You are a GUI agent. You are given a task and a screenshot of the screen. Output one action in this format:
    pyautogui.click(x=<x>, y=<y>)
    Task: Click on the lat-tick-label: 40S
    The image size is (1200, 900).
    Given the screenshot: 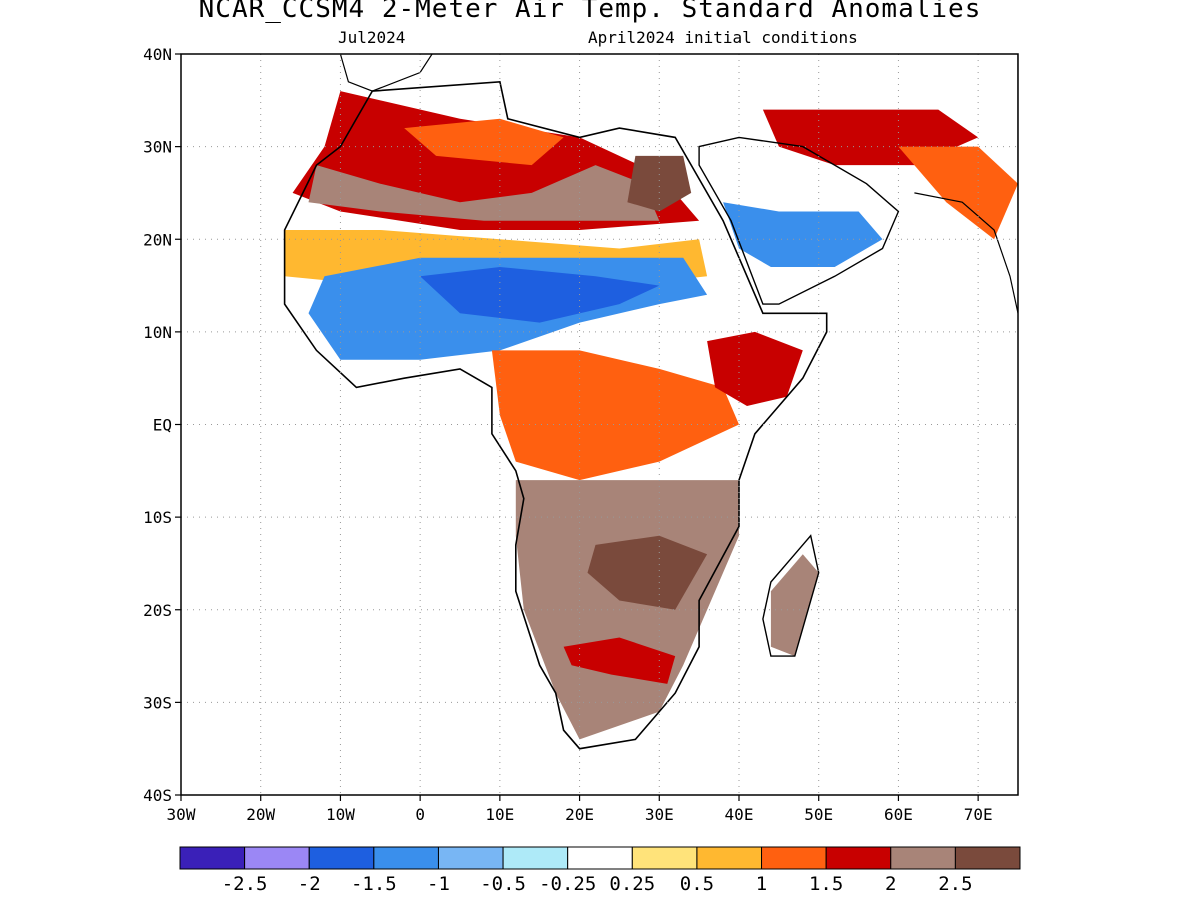 What is the action you would take?
    pyautogui.click(x=157, y=795)
    